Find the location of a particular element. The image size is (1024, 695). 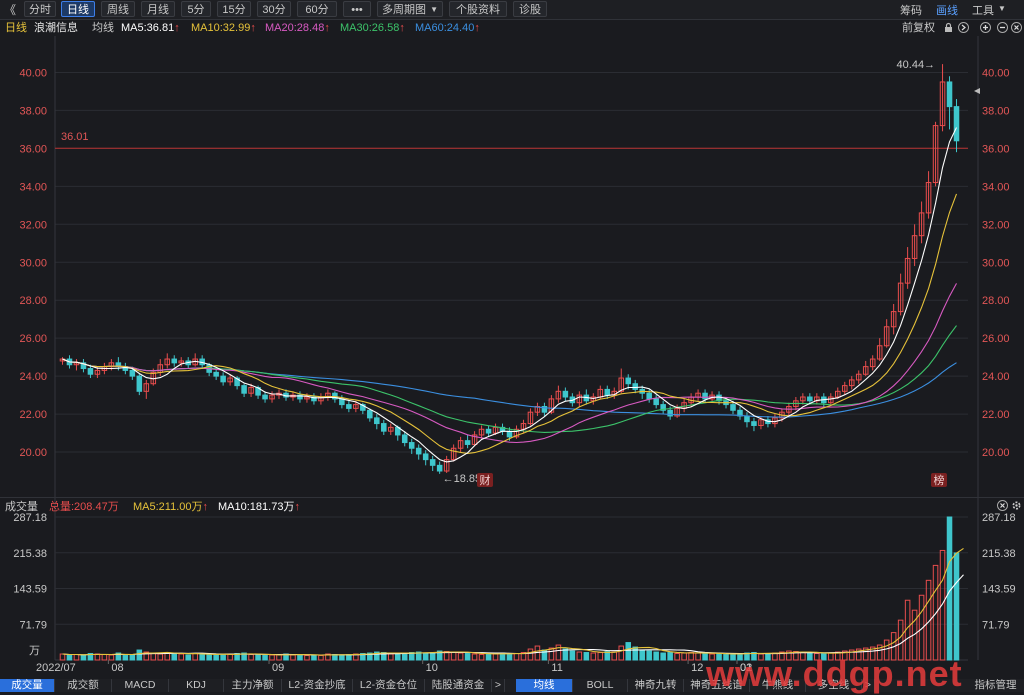

tools-button: 工具 is located at coordinates (983, 11).